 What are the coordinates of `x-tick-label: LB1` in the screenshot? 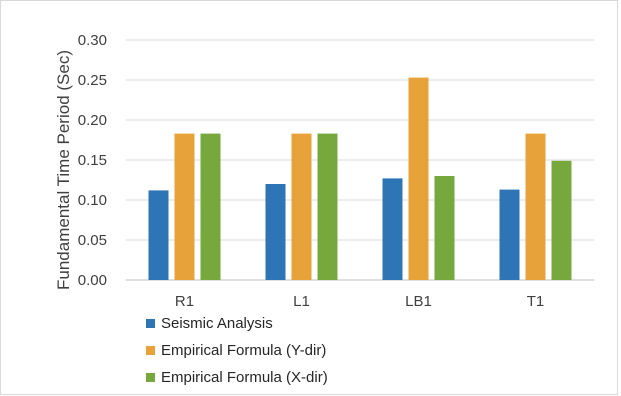 It's located at (418, 301).